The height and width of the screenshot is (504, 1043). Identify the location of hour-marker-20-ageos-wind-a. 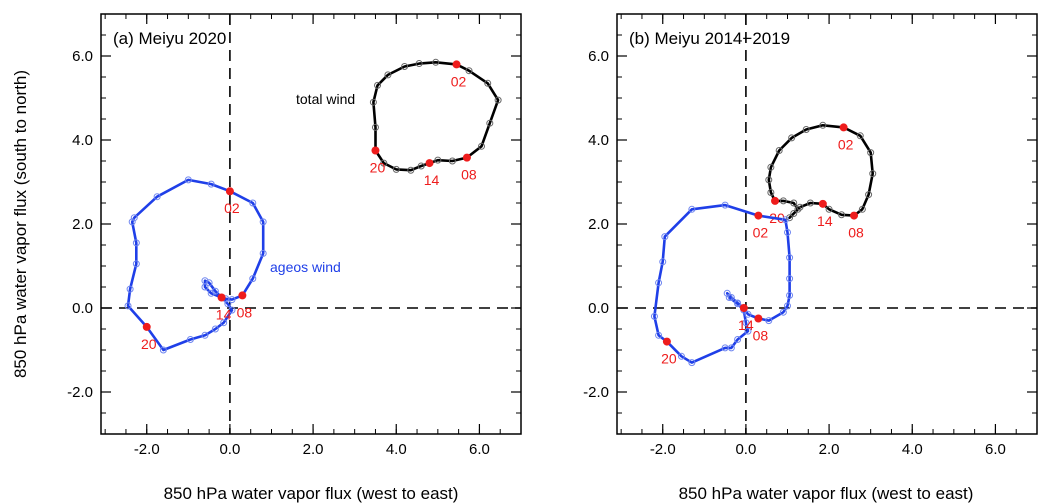
(146, 326).